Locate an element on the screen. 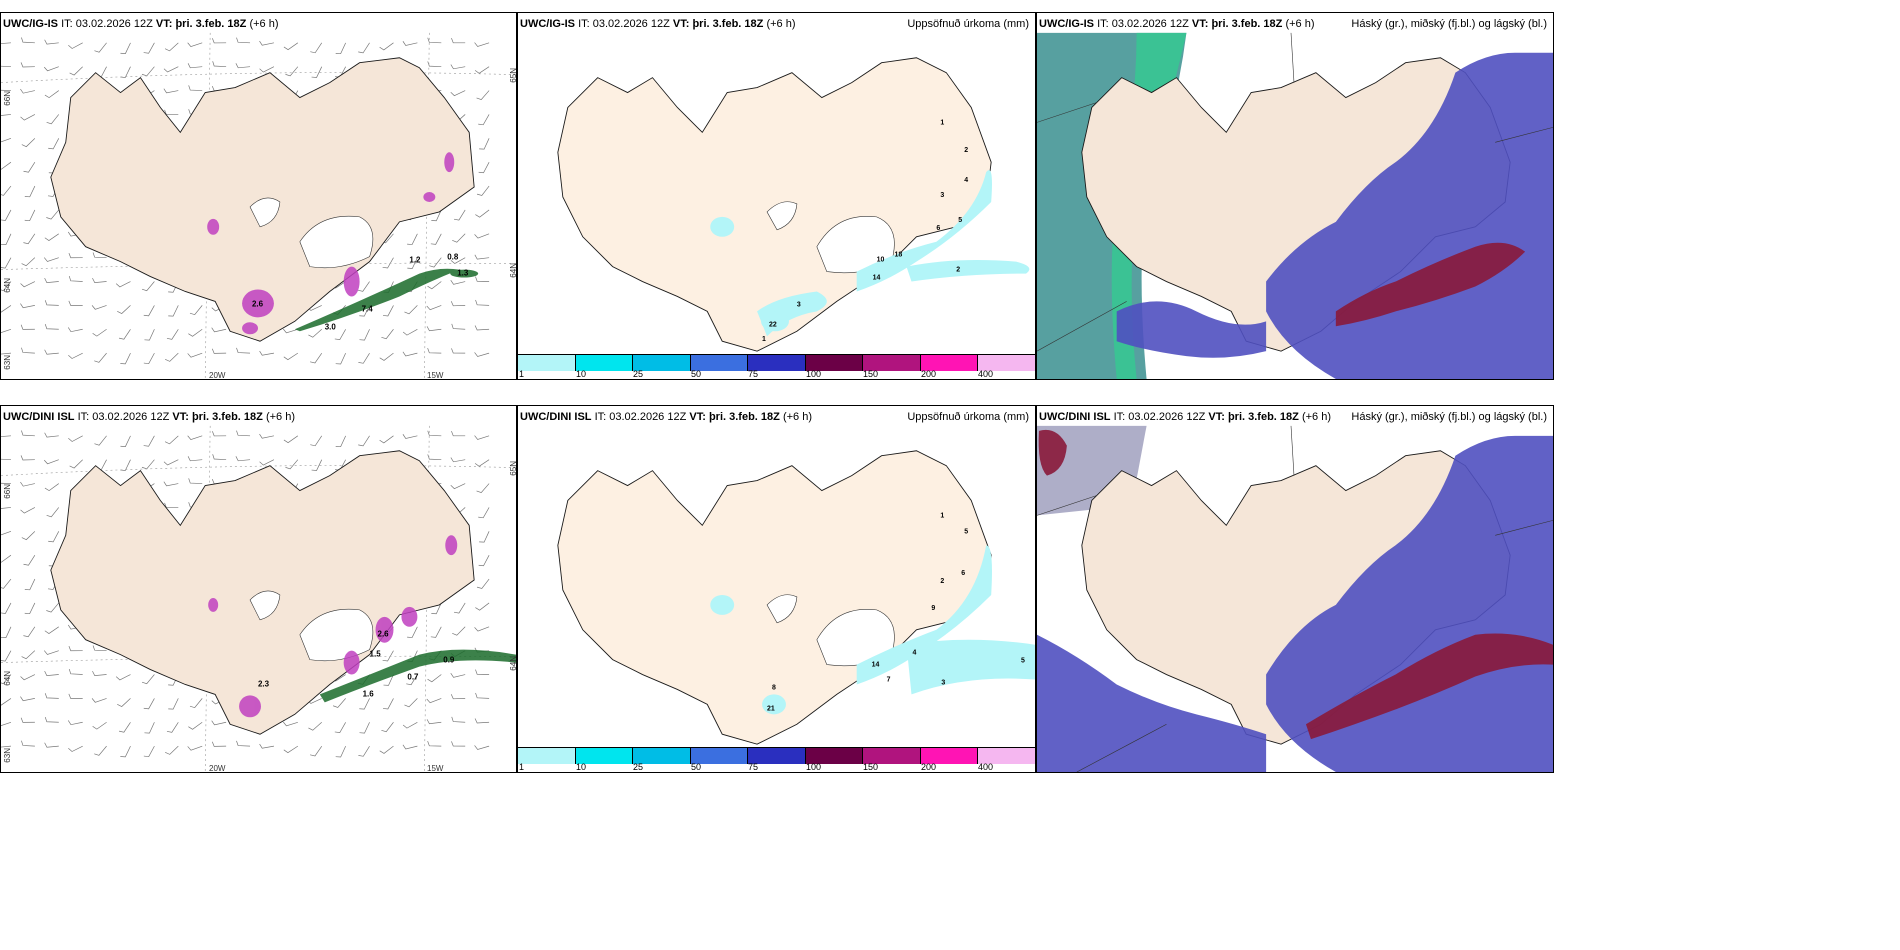 This screenshot has width=1900, height=950. colorbar-label: 25 is located at coordinates (638, 767).